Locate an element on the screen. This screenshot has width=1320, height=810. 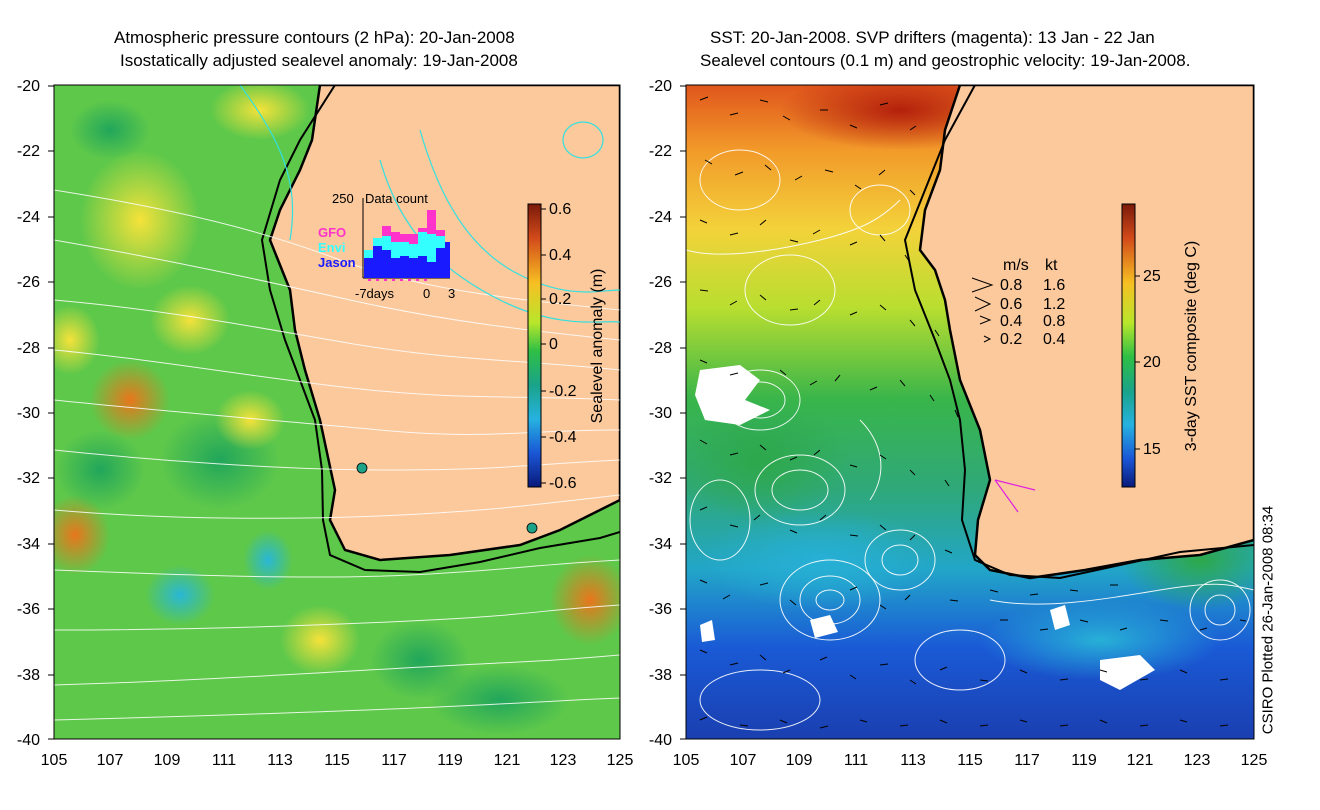
left-colorbar-label: Sealevel anomaly (m) is located at coordinates (597, 346).